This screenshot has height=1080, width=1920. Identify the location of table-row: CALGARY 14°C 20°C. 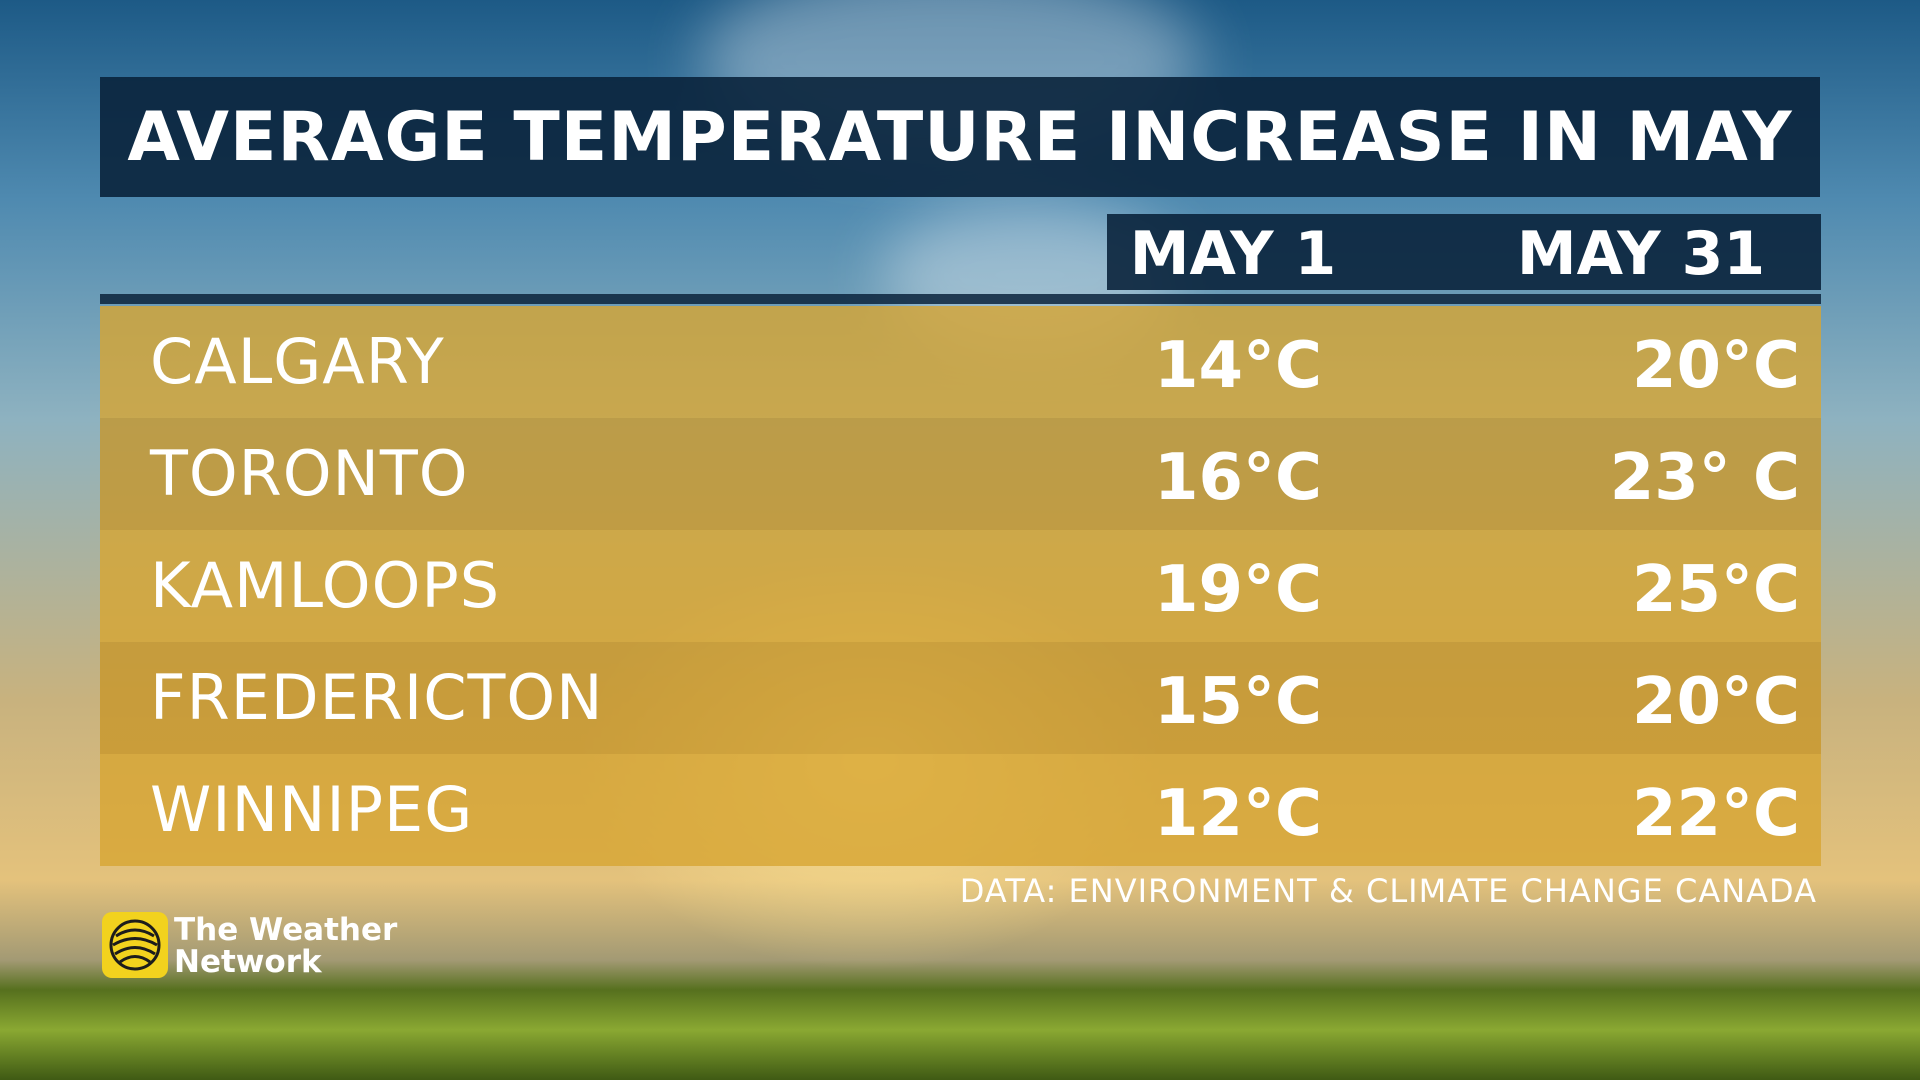
(960, 362).